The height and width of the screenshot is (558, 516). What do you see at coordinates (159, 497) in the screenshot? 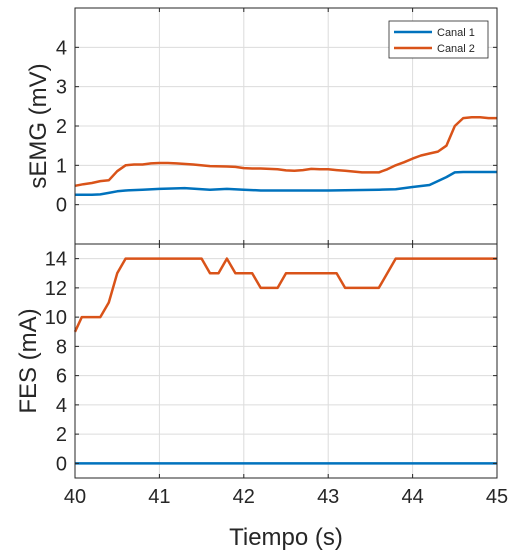
I see `fes-xtick-label-41: 41` at bounding box center [159, 497].